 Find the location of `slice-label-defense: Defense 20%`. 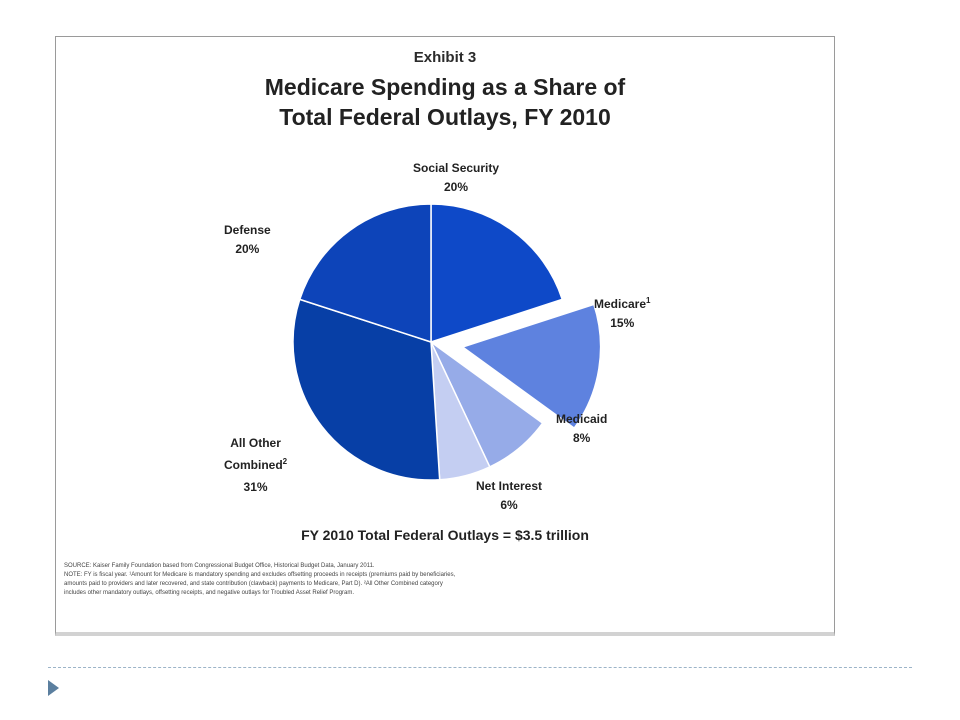

slice-label-defense: Defense 20% is located at coordinates (247, 239).